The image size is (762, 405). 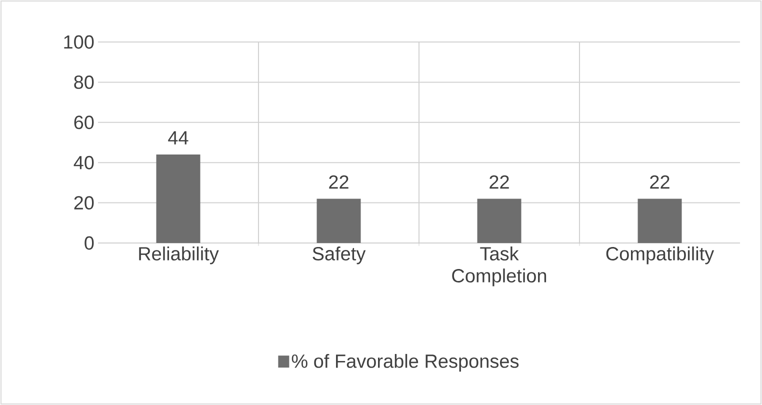 I want to click on y-tick-label: 60, so click(x=84, y=123).